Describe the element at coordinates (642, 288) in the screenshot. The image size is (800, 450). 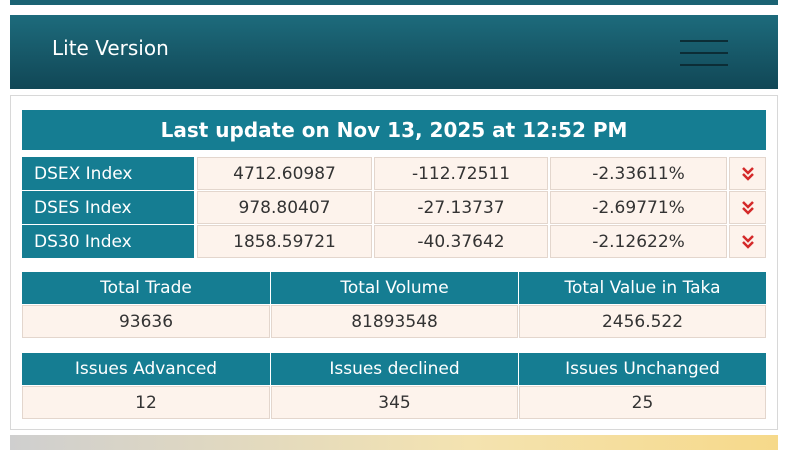
I see `summary-header: Total Value in Taka` at that location.